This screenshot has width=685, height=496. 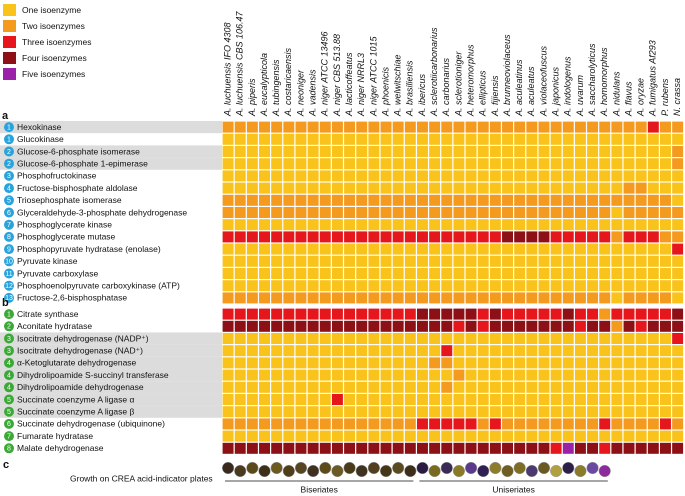 I want to click on row-number: 13, so click(x=9, y=298).